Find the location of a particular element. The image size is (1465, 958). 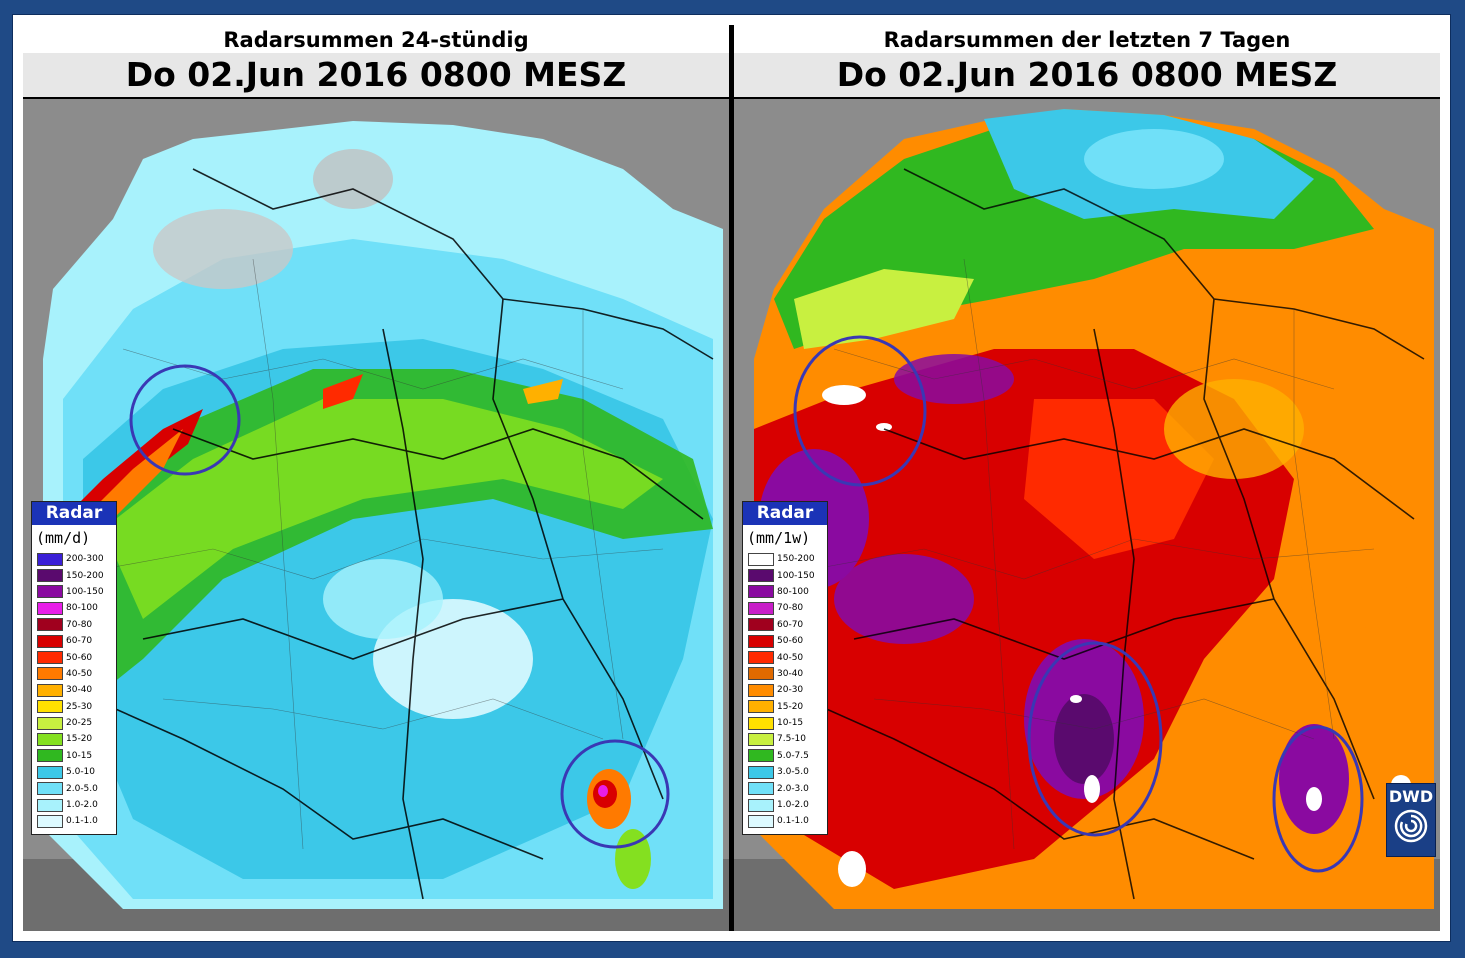

legend-7d-title: Radar is located at coordinates (785, 513).